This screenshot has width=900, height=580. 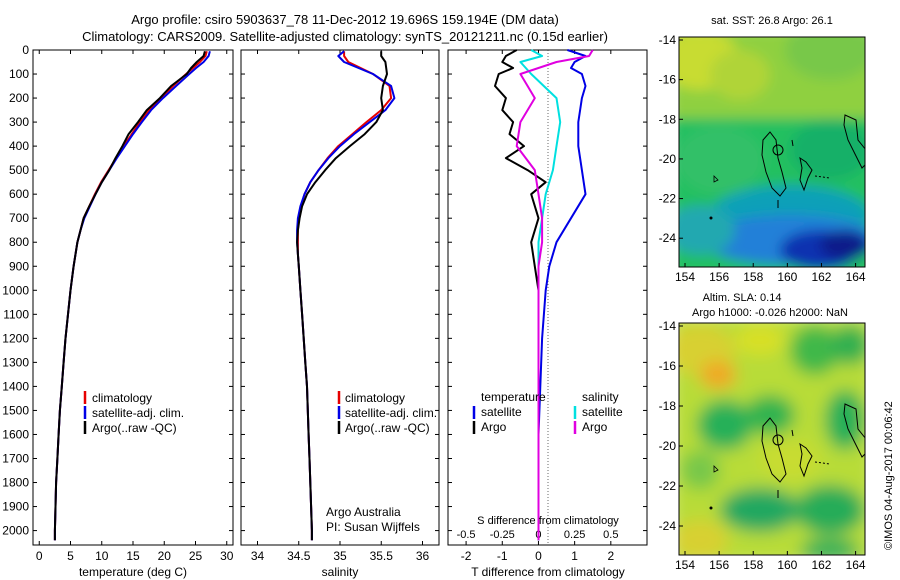 I want to click on sla-map, so click(x=772, y=439).